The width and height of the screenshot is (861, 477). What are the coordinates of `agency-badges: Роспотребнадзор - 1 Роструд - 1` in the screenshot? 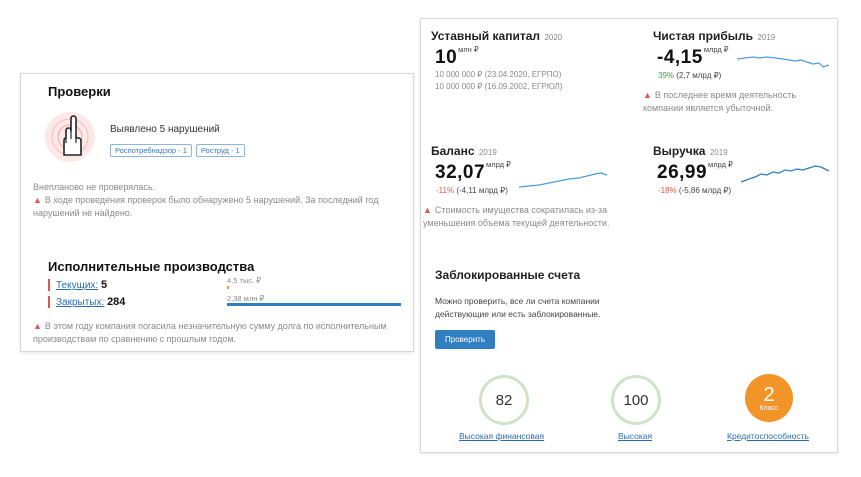 It's located at (179, 149).